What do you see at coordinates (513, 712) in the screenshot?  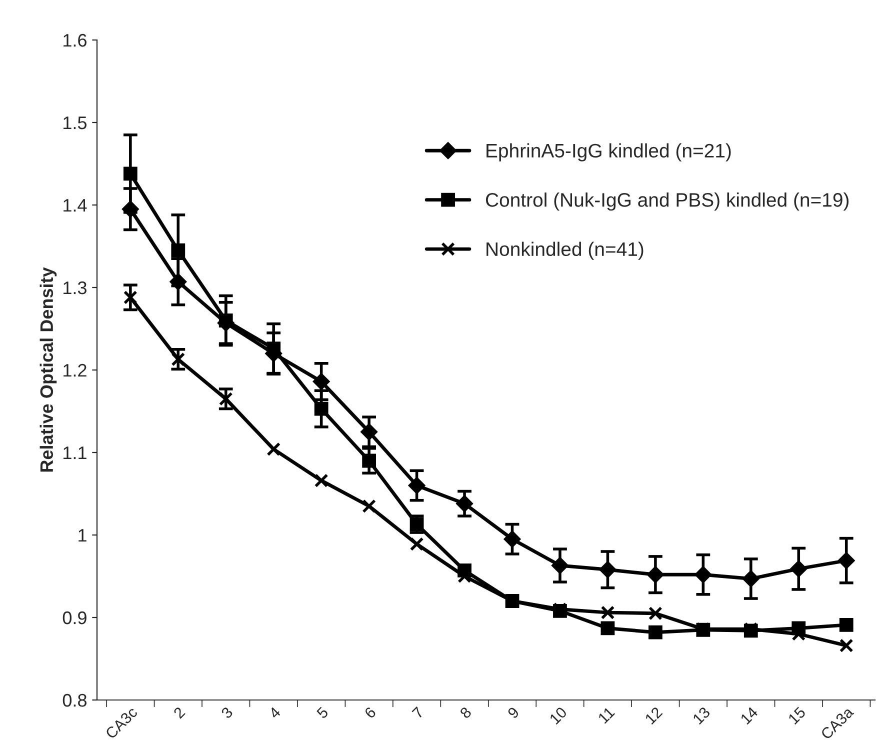 I see `x-tick-label: 9` at bounding box center [513, 712].